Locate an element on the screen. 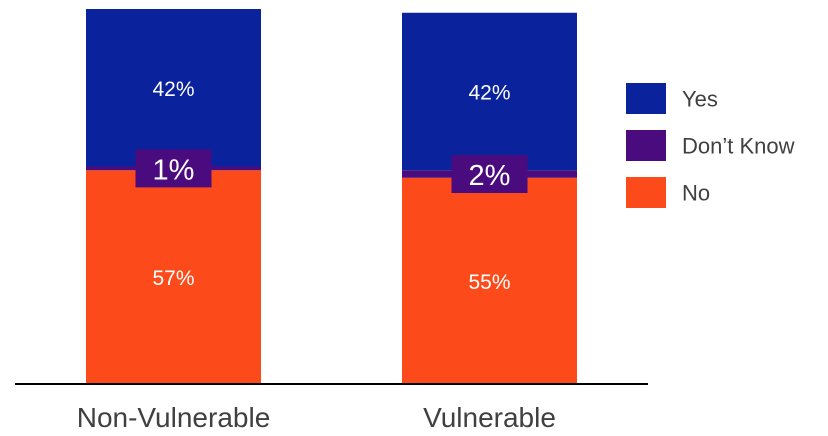 Image resolution: width=828 pixels, height=436 pixels. data-label-non-vulnerable-yes: 42% is located at coordinates (173, 89).